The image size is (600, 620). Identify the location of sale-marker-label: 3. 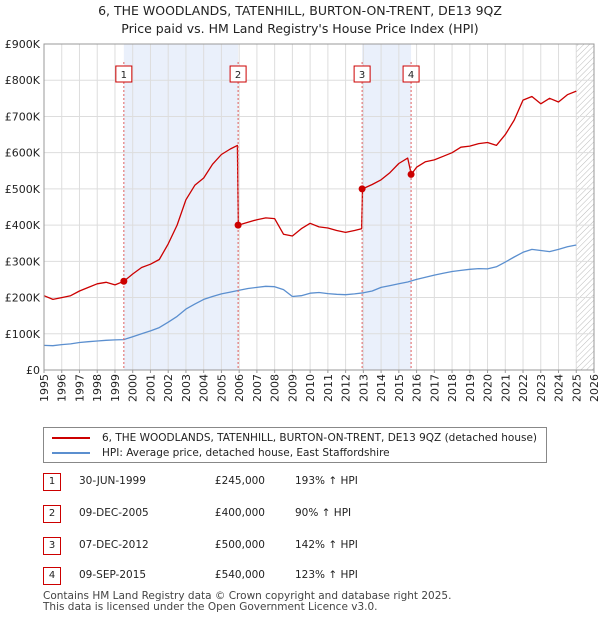
(362, 75).